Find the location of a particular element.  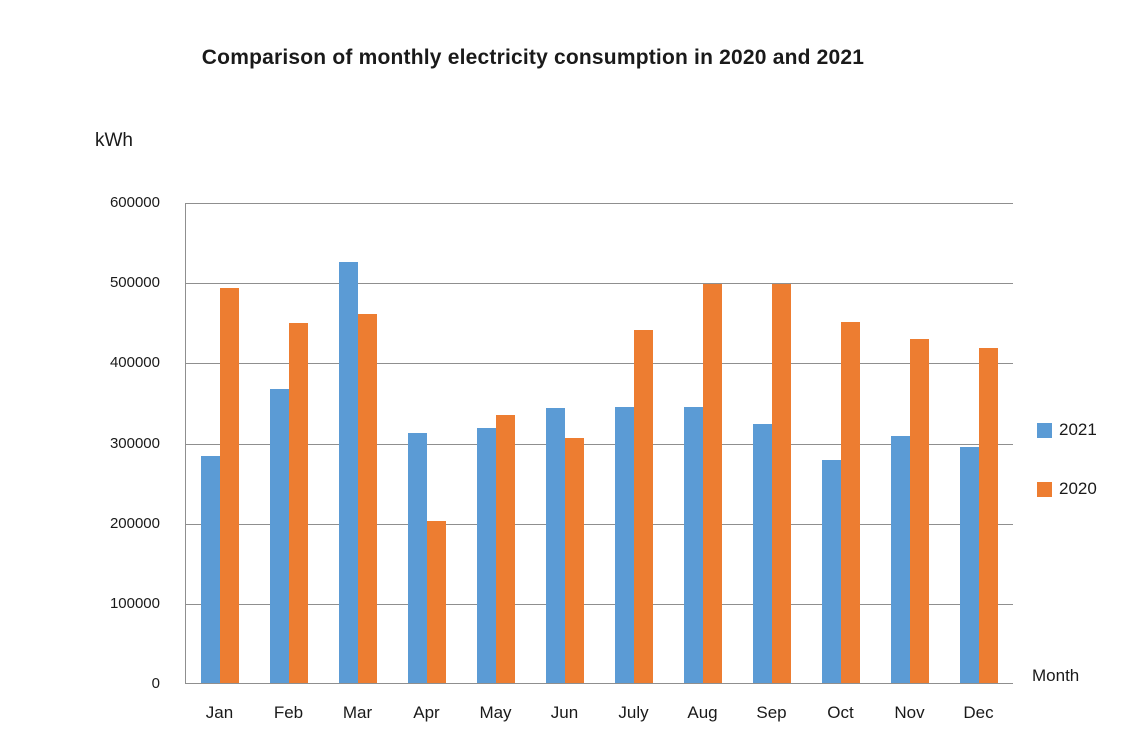

x-tick-label-mar: Mar is located at coordinates (357, 712).